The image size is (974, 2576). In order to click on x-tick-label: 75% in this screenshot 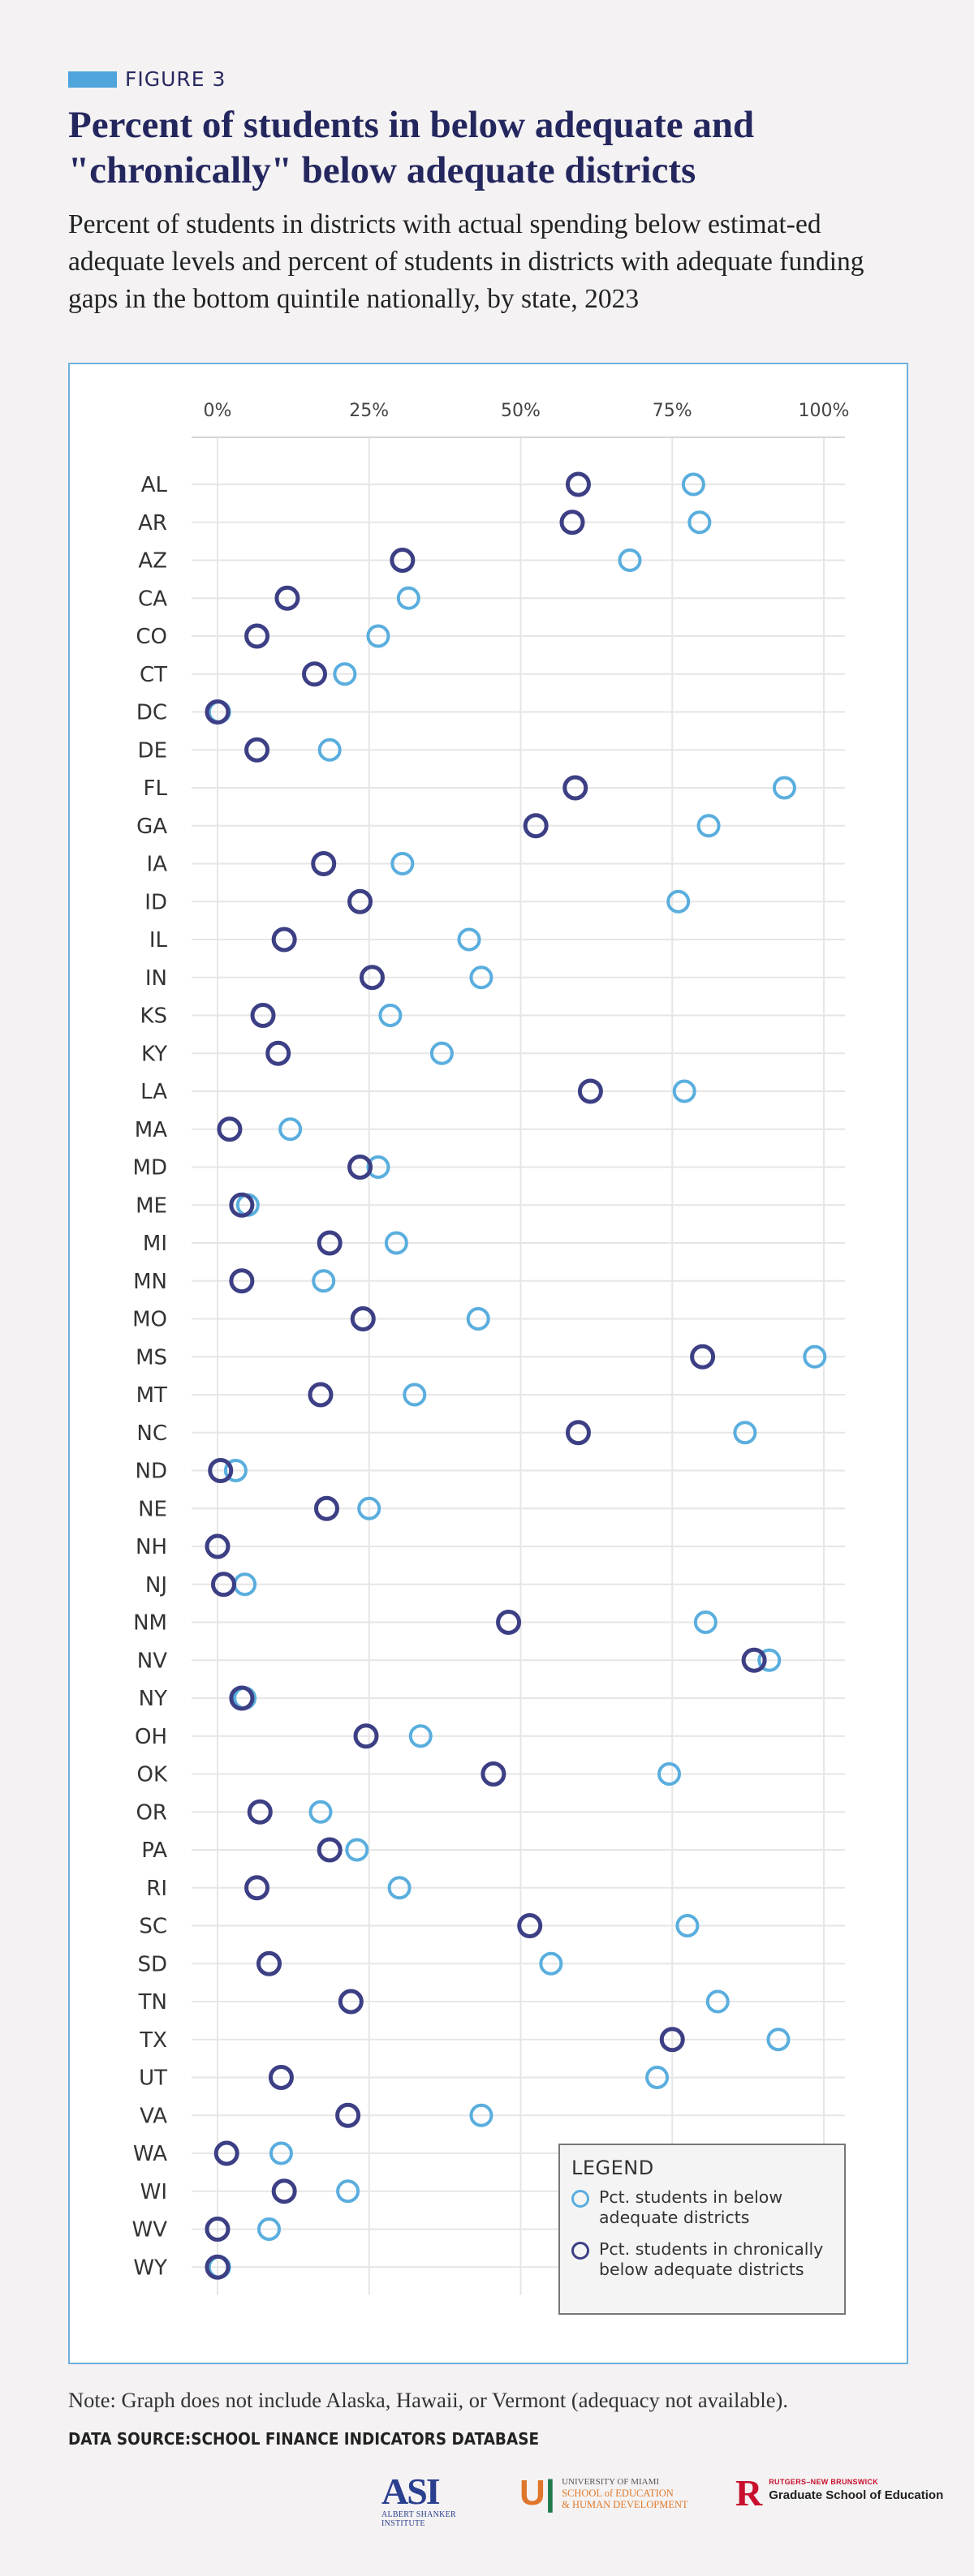, I will do `click(672, 411)`.